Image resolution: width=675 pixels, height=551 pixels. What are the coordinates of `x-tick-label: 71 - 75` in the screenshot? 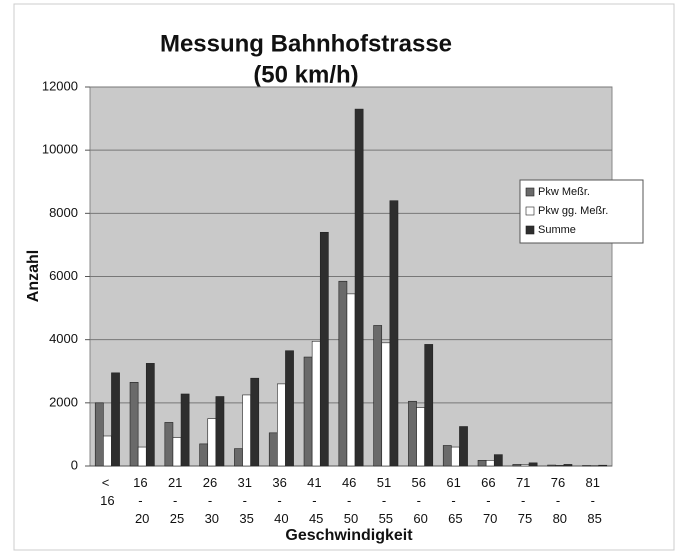 It's located at (525, 500).